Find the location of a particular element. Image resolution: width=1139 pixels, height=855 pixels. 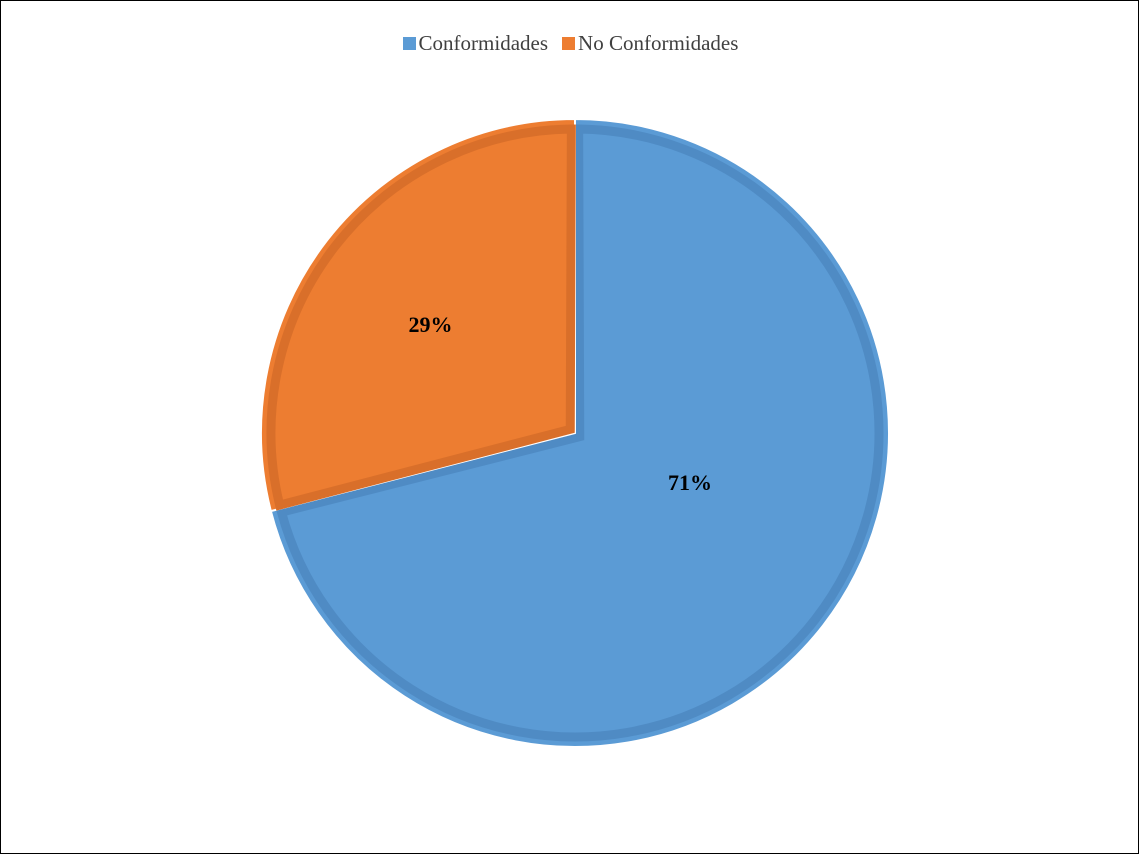

legend-label-conformidades: Conformidades is located at coordinates (483, 43).